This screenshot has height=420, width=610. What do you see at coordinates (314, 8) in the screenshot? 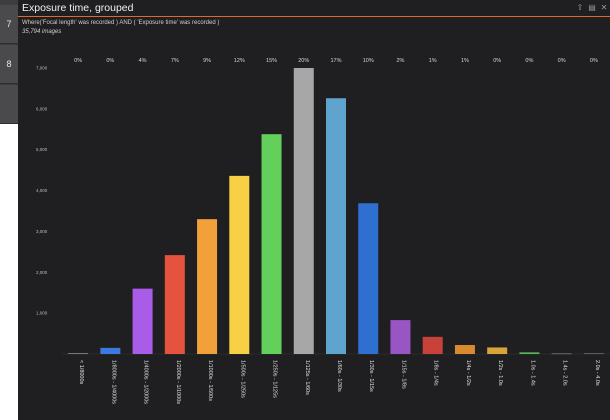
I see `window-titlebar: Exposure time, grouped ⇧ ▤ ✕` at bounding box center [314, 8].